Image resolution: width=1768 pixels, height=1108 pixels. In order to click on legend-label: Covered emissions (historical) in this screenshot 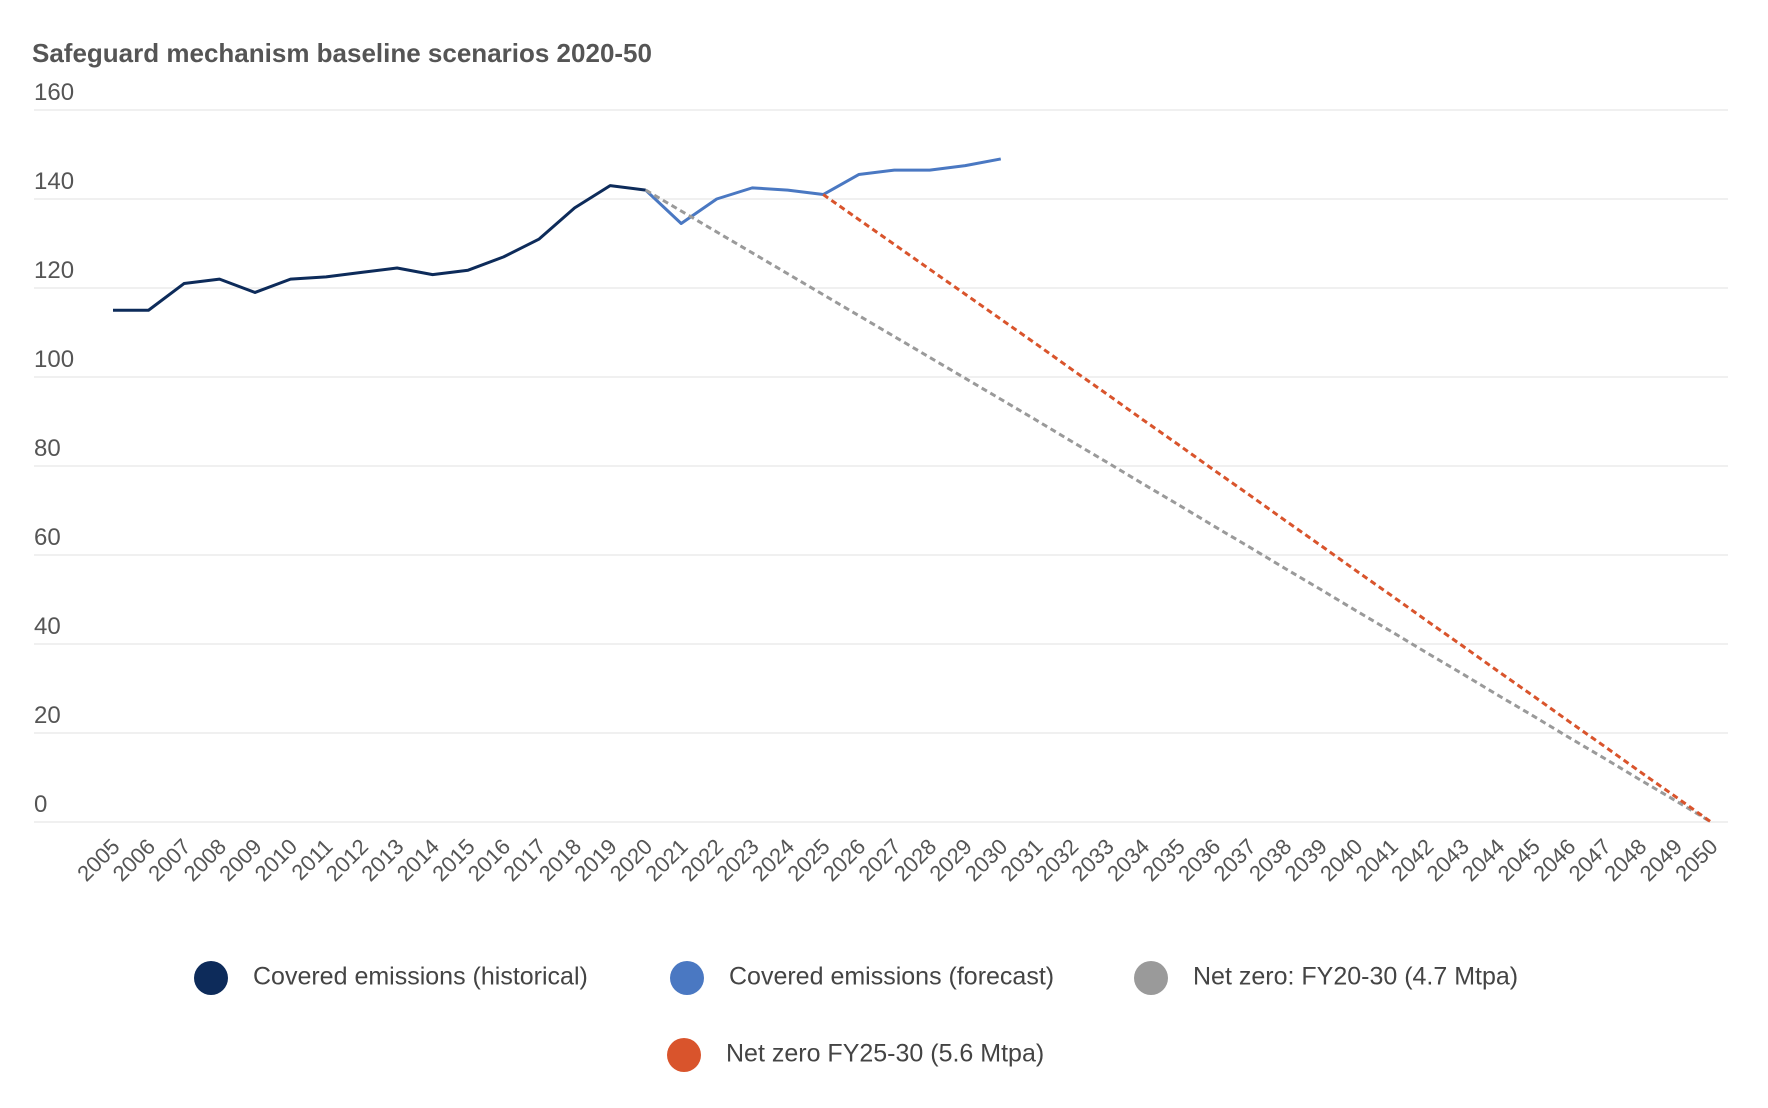, I will do `click(420, 977)`.